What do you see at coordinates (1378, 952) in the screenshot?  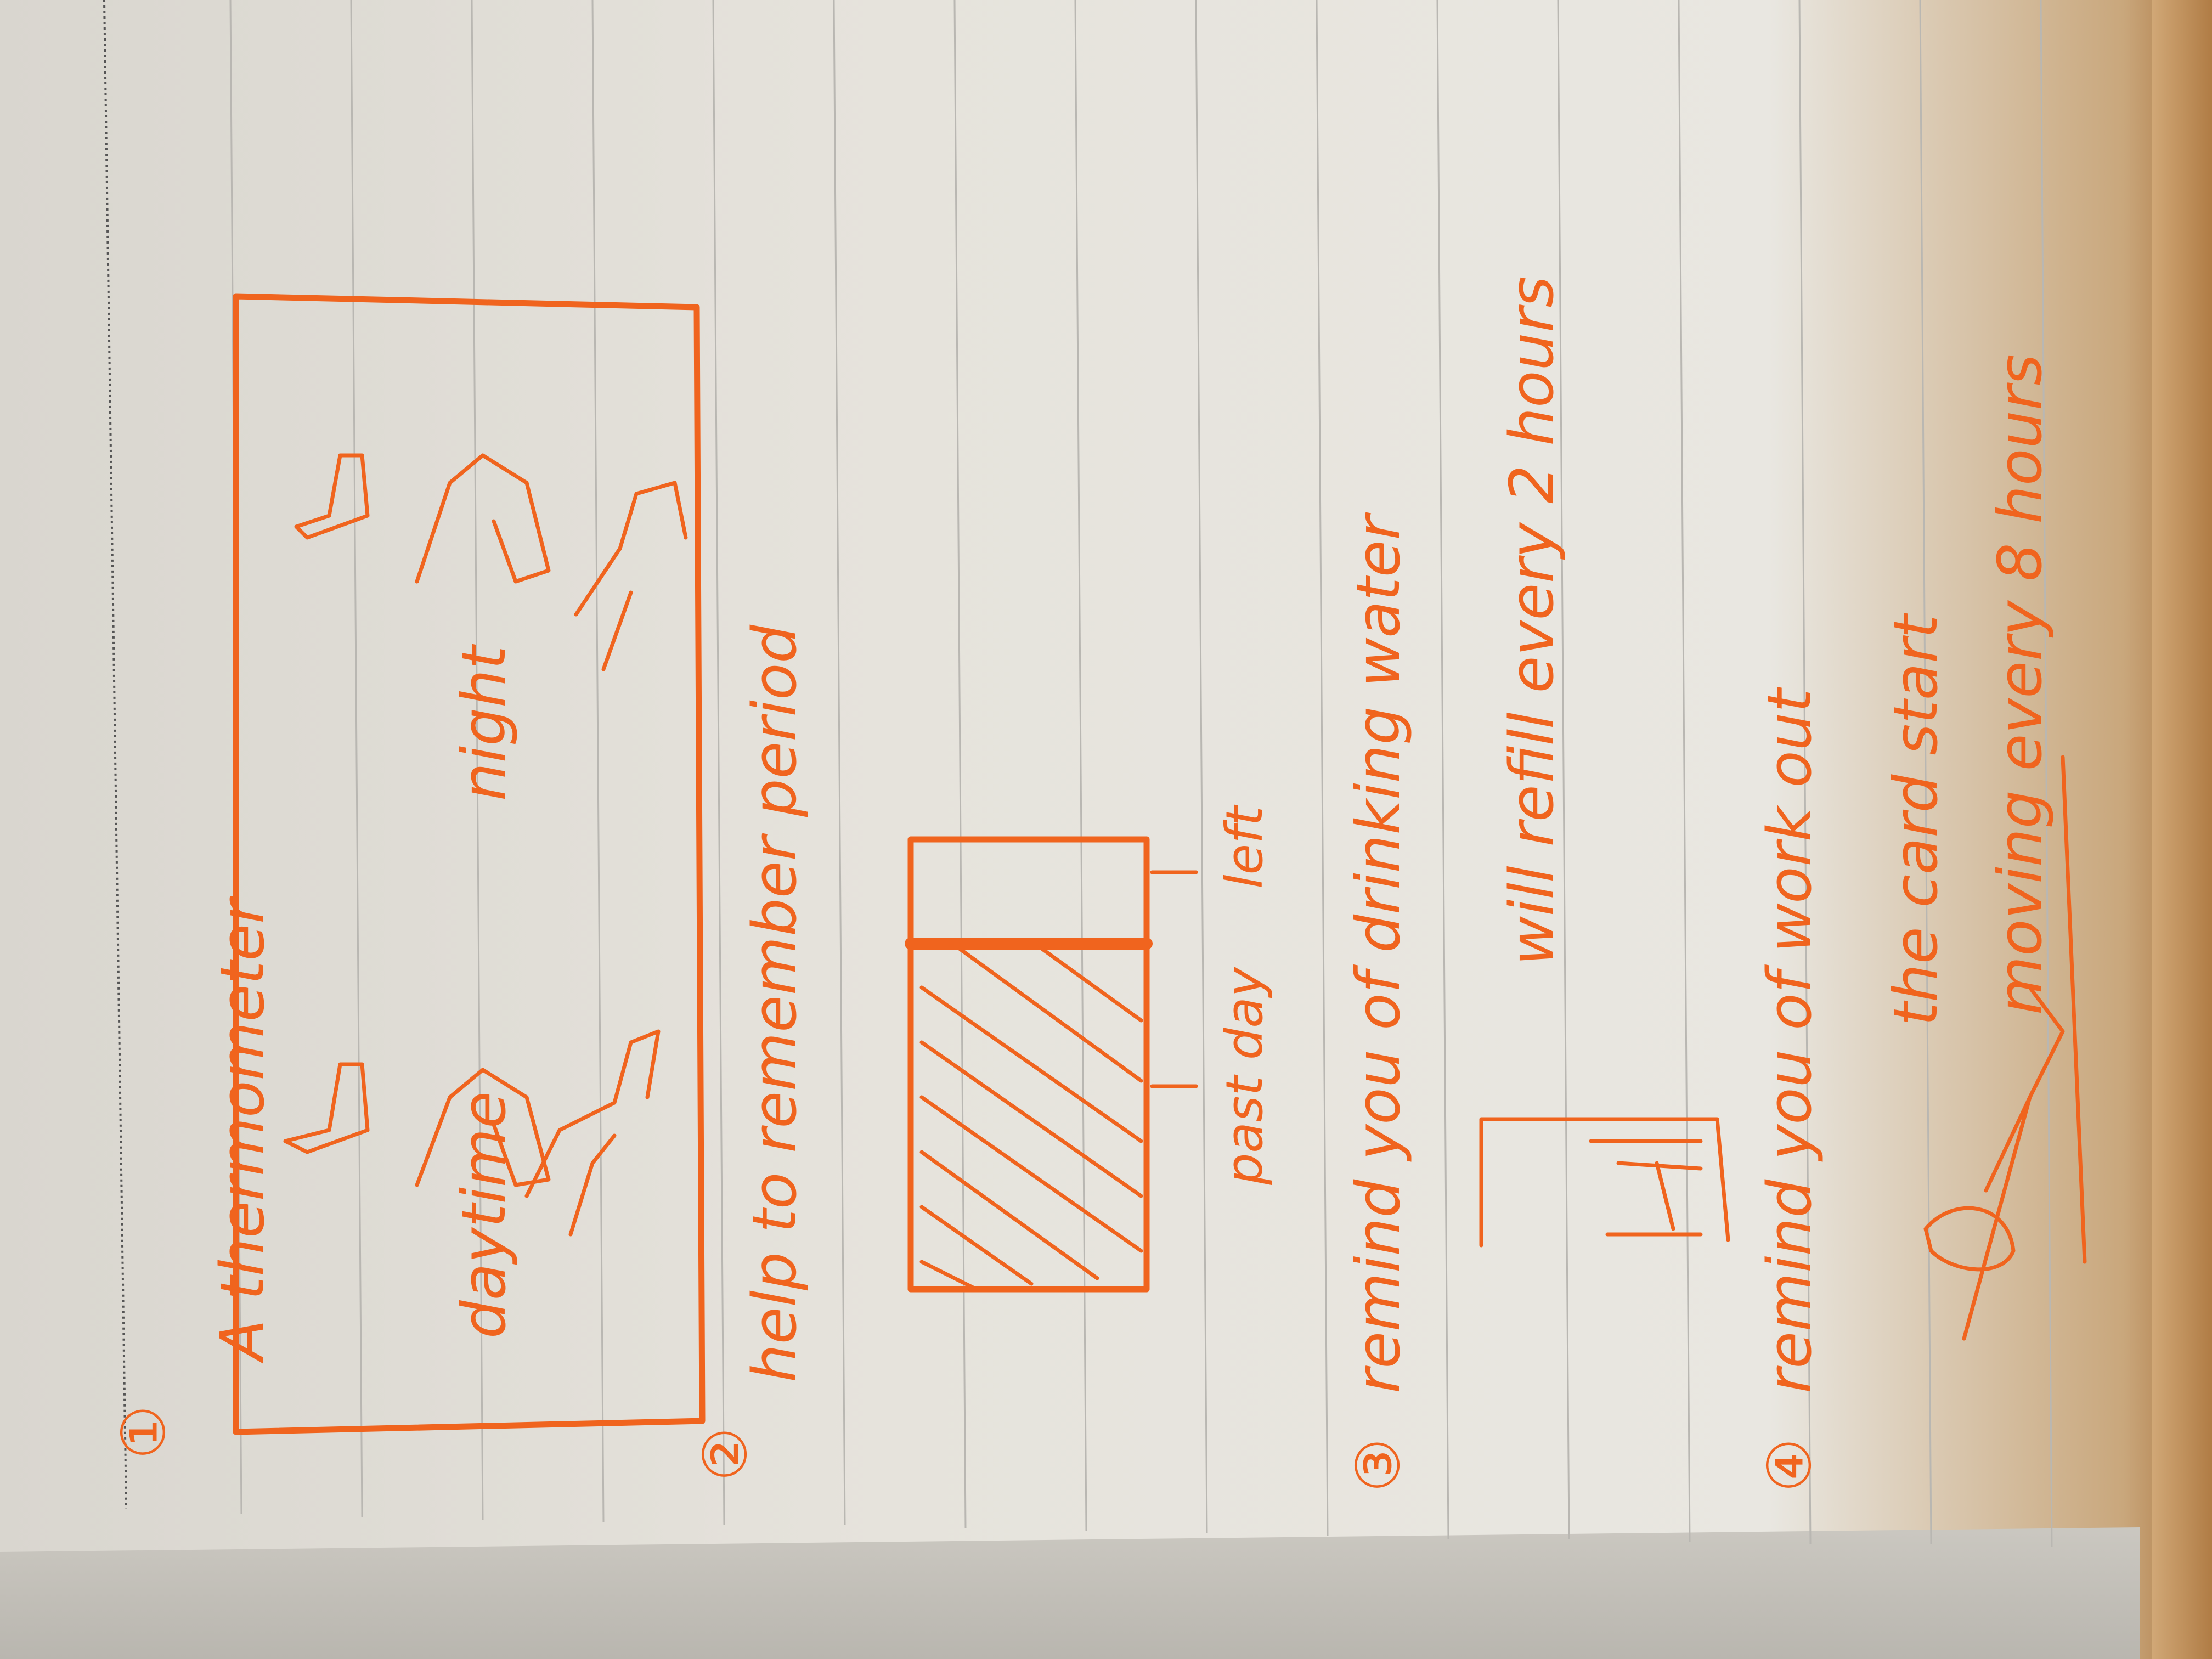 I see `water-text: remind you of drinking water` at bounding box center [1378, 952].